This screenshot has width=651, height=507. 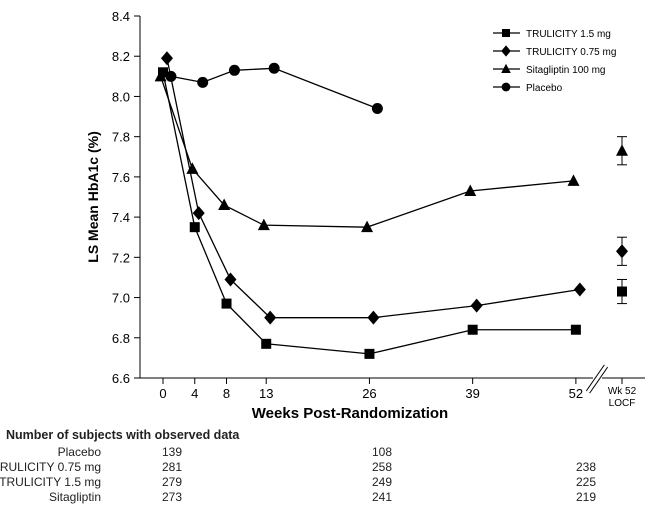 I want to click on y-axis-label: LS Mean HbA1c (%), so click(x=93, y=196).